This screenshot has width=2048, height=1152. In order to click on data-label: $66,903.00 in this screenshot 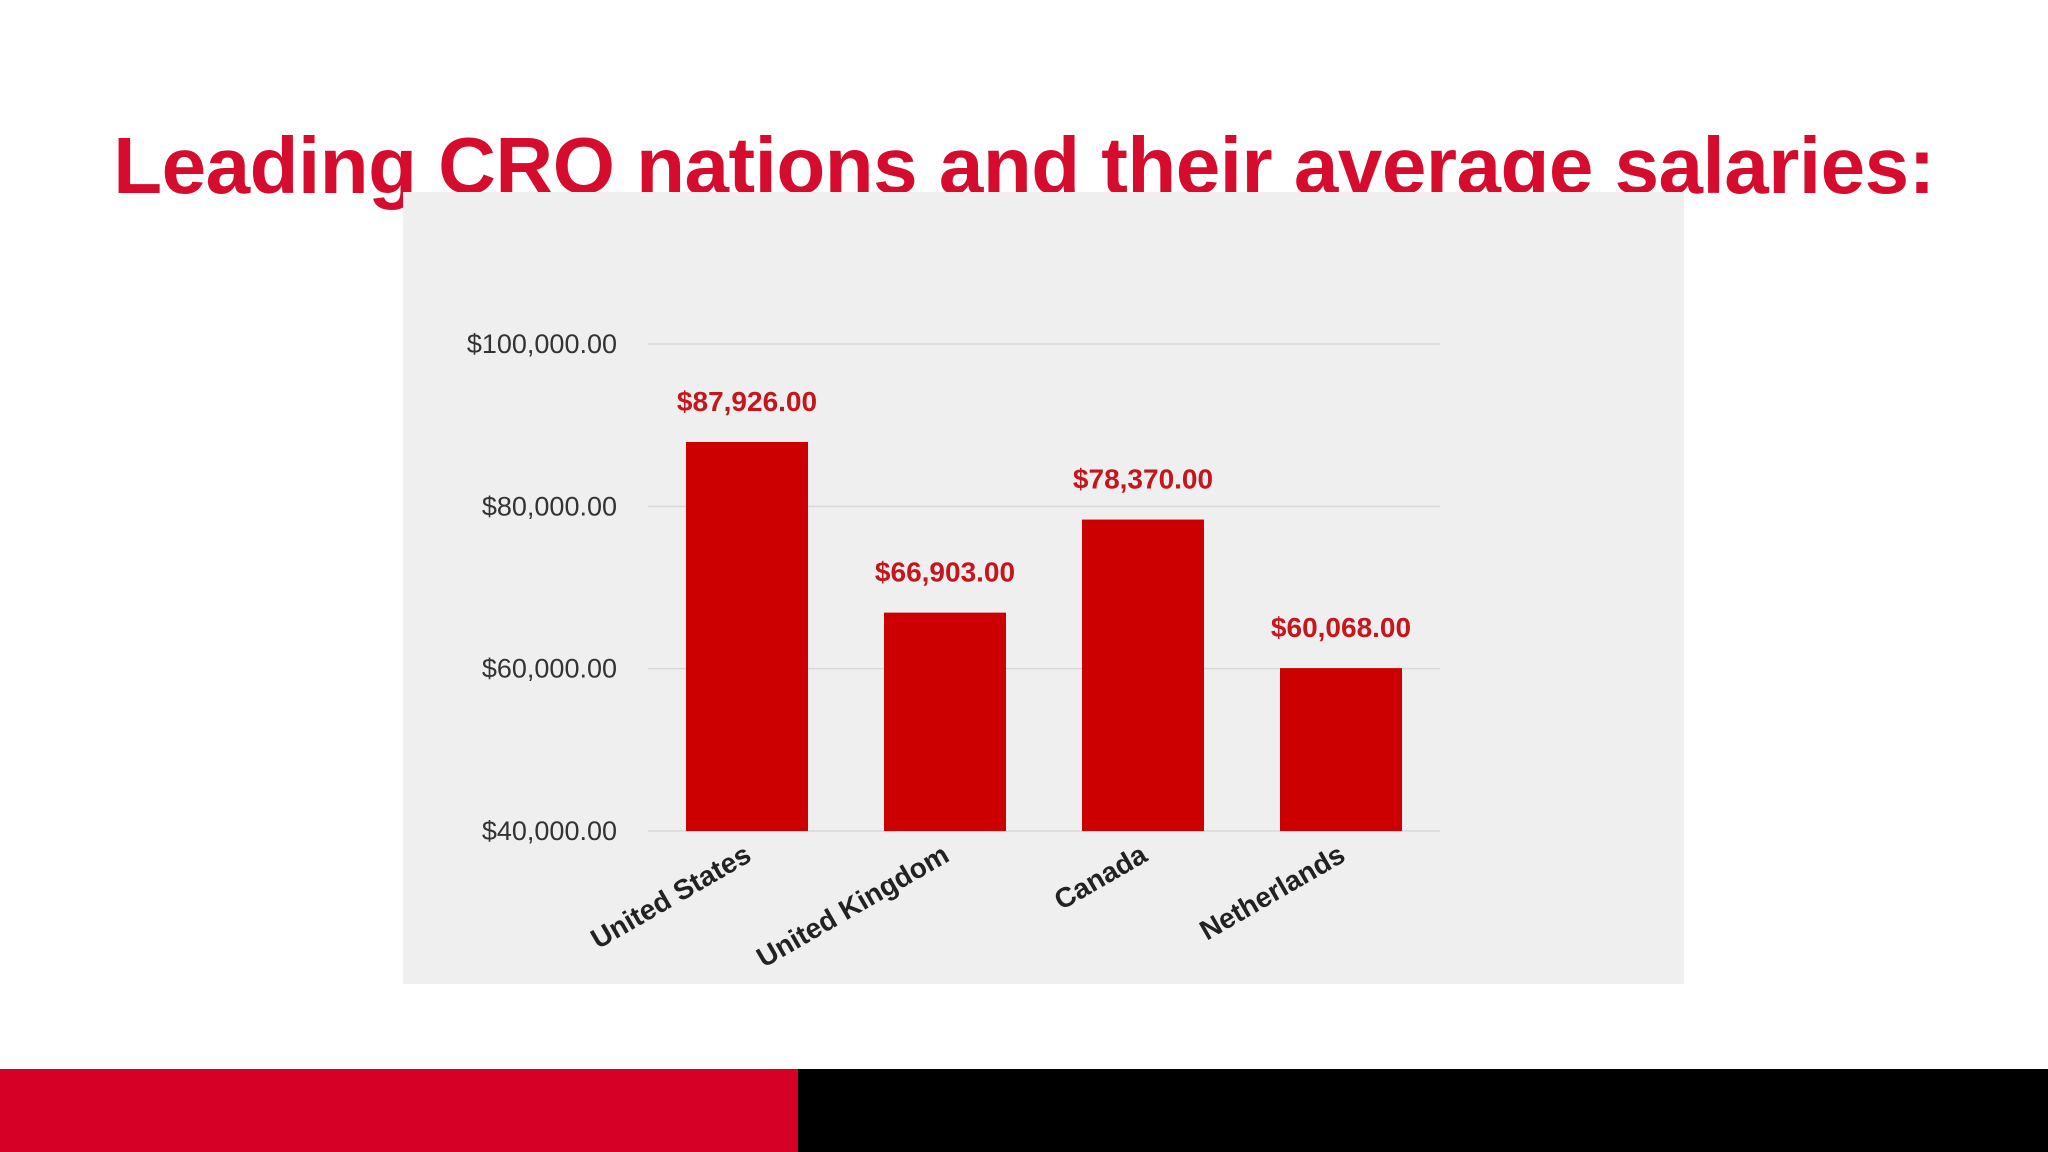, I will do `click(945, 572)`.